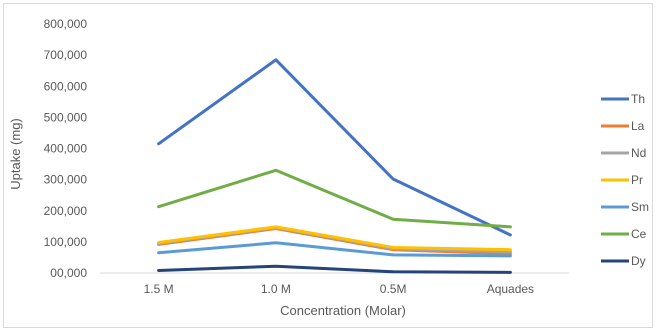 The width and height of the screenshot is (658, 331). Describe the element at coordinates (334, 249) in the screenshot. I see `series-line-sm` at that location.